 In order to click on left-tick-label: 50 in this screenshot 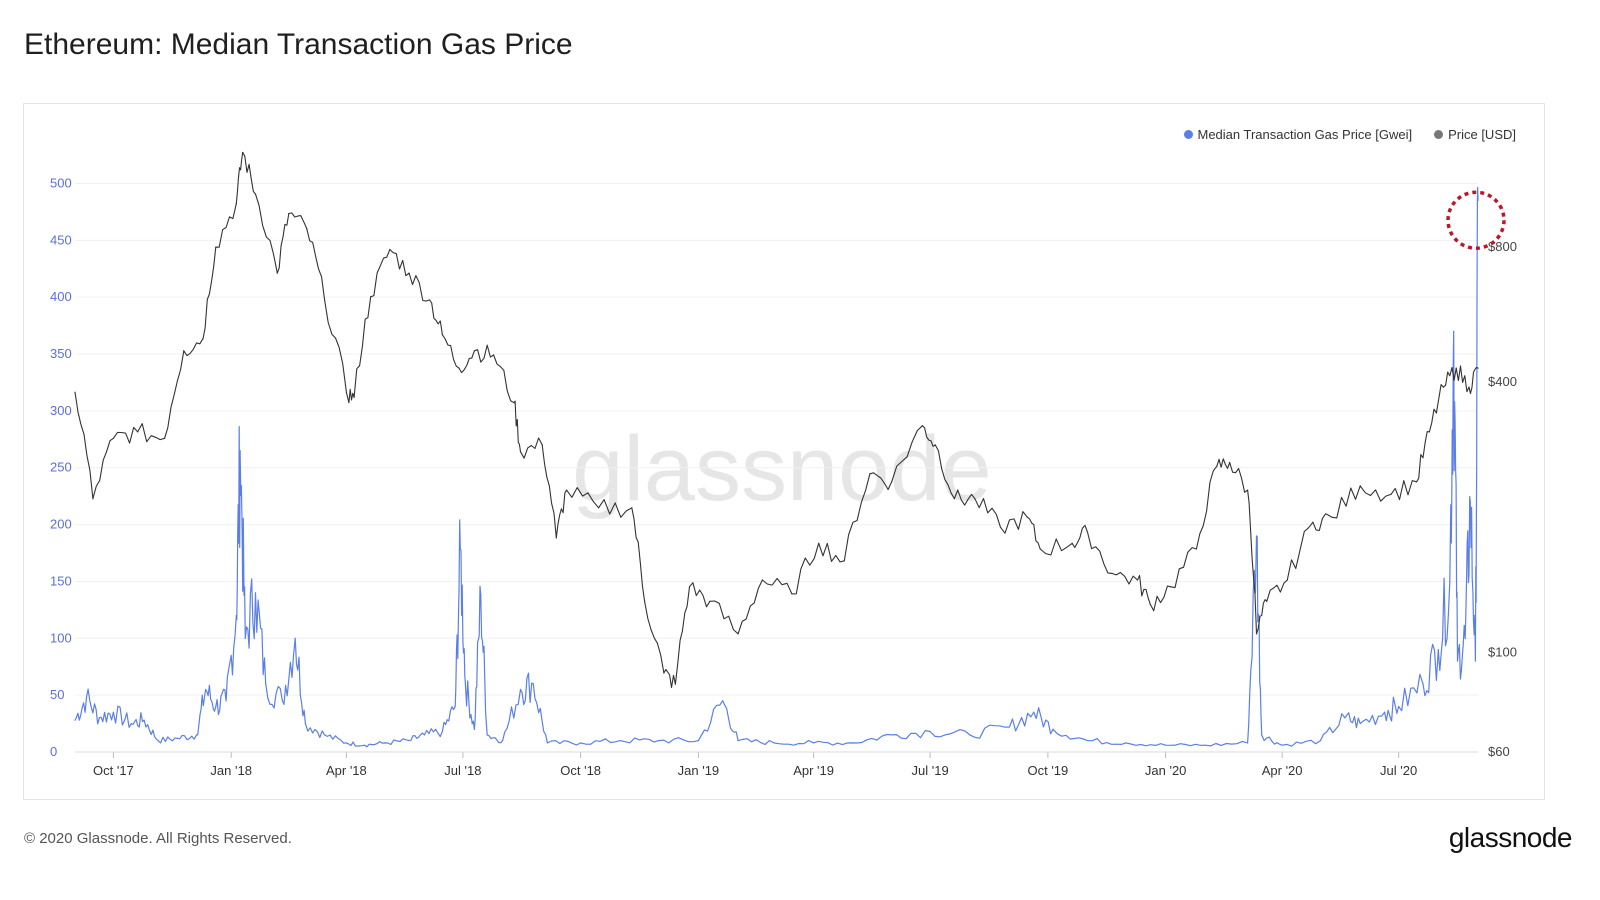, I will do `click(57, 694)`.